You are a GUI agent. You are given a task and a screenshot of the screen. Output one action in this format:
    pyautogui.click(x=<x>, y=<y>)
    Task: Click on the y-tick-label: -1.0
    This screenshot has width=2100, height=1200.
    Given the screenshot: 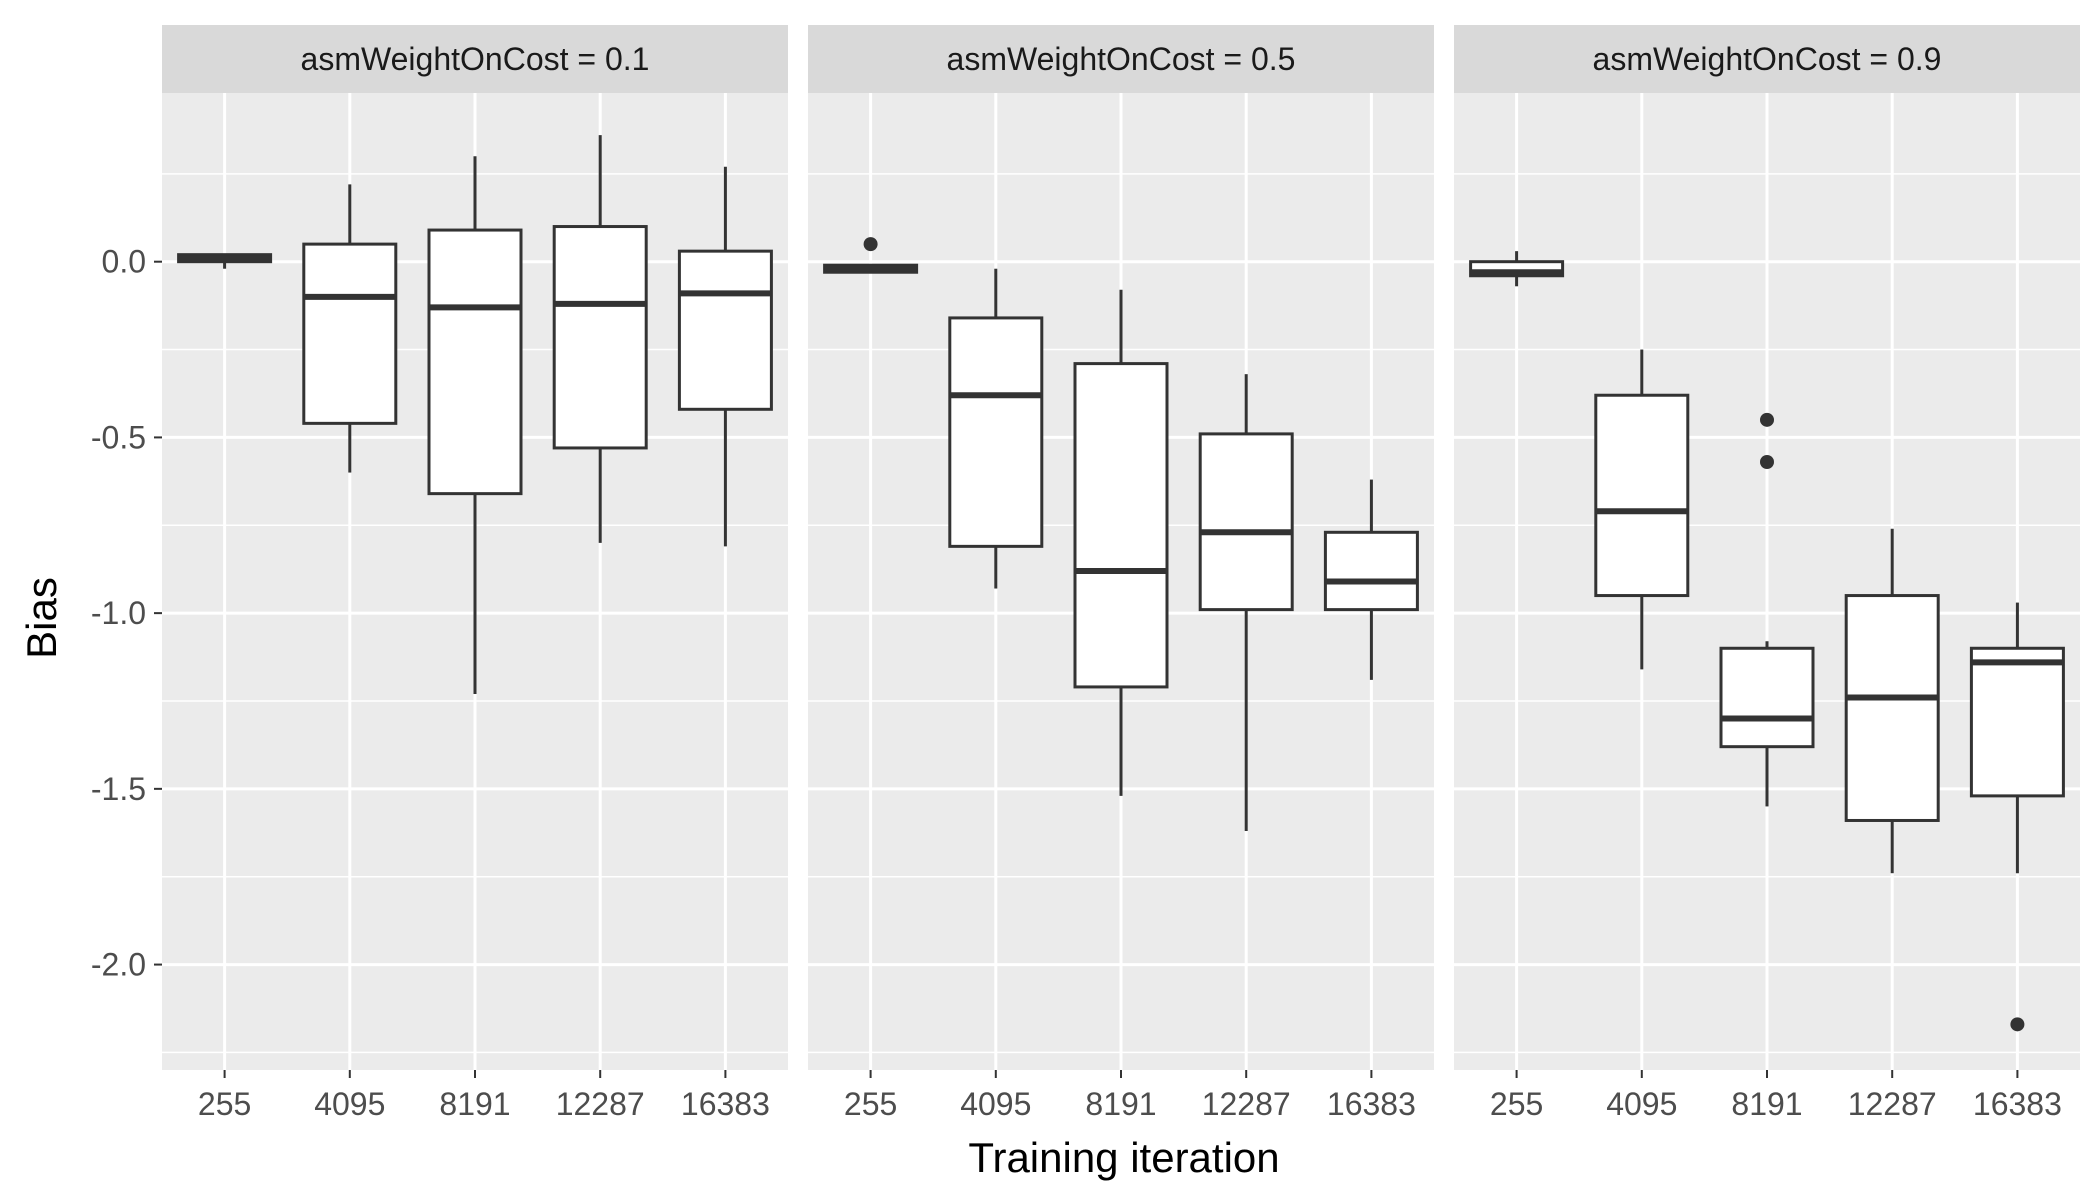 What is the action you would take?
    pyautogui.click(x=118, y=613)
    